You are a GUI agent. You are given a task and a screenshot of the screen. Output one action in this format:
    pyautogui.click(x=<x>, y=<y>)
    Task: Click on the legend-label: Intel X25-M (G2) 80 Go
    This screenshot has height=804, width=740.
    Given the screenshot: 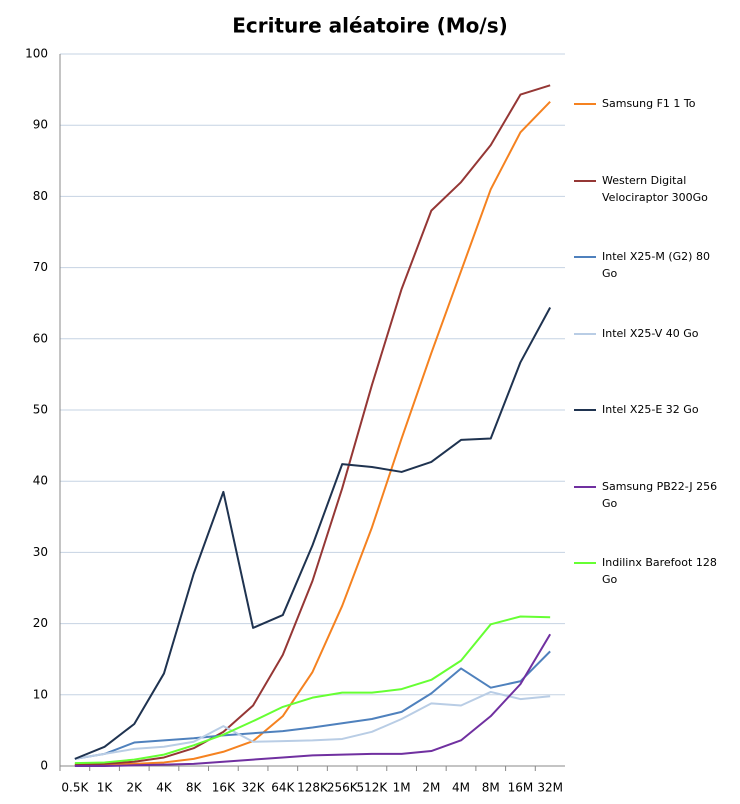 What is the action you would take?
    pyautogui.click(x=656, y=265)
    